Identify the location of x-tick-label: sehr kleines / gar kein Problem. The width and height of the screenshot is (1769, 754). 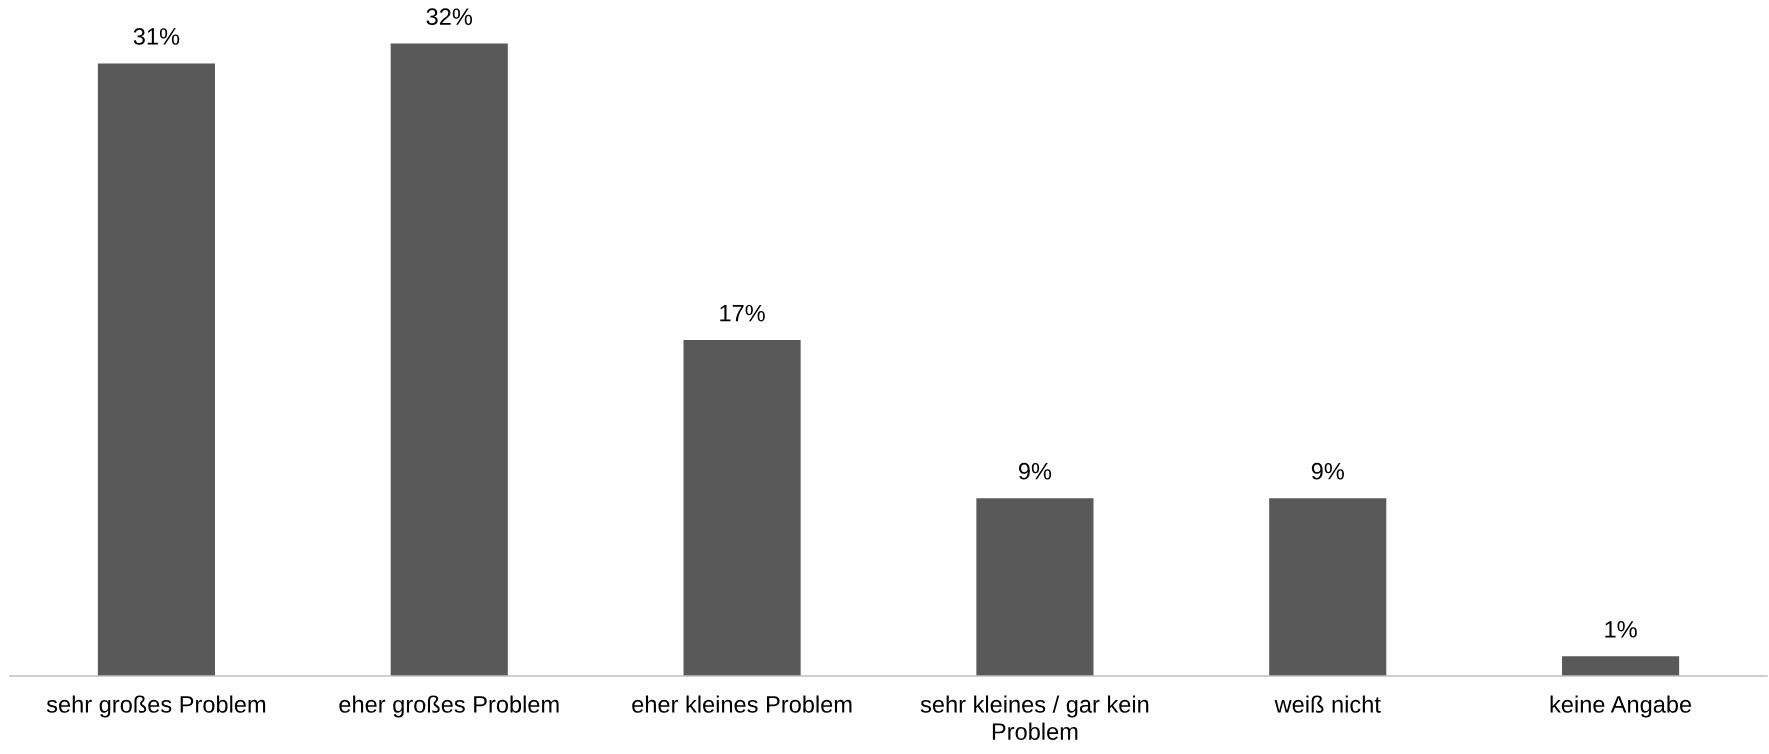
(1034, 717).